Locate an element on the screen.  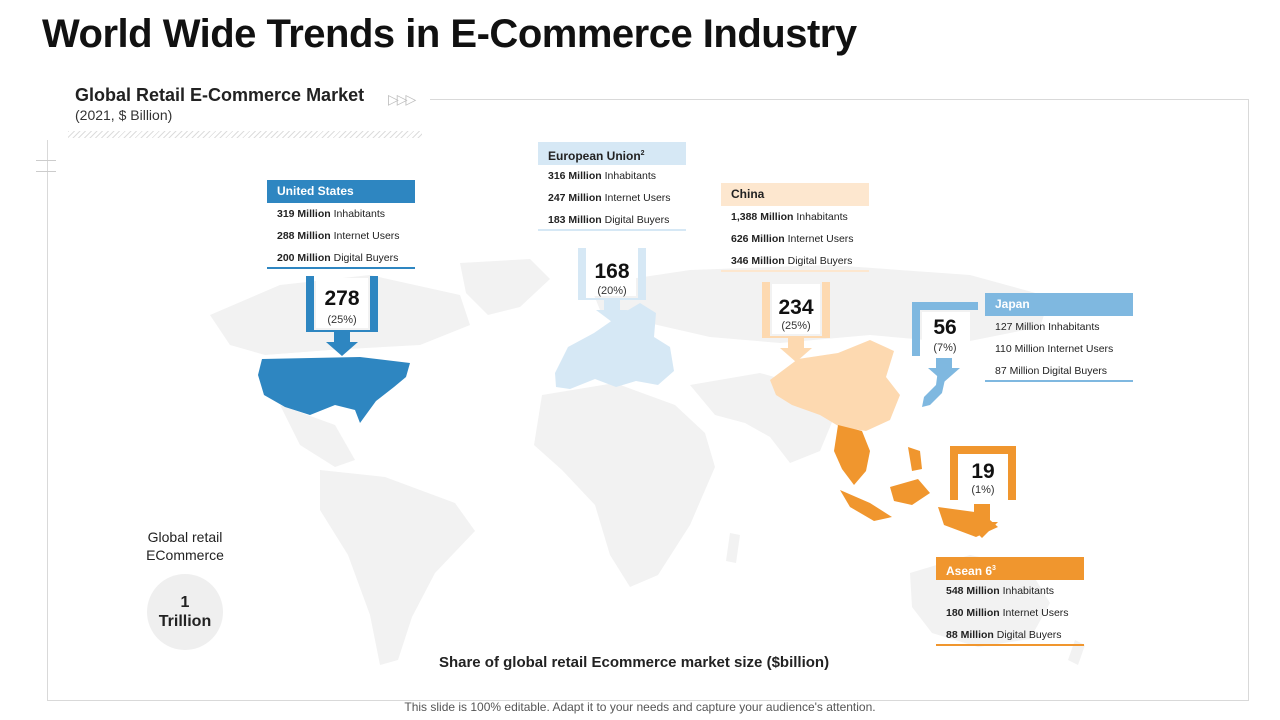
page-title: World Wide Trends in E-Commerce Industry is located at coordinates (449, 34).